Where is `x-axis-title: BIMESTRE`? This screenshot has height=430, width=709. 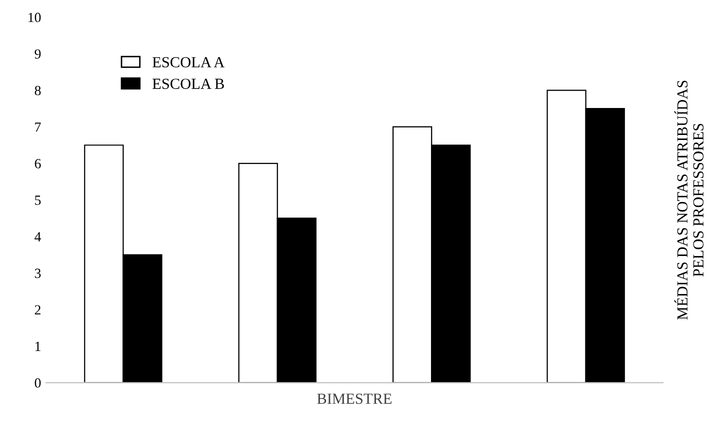 x-axis-title: BIMESTRE is located at coordinates (354, 399).